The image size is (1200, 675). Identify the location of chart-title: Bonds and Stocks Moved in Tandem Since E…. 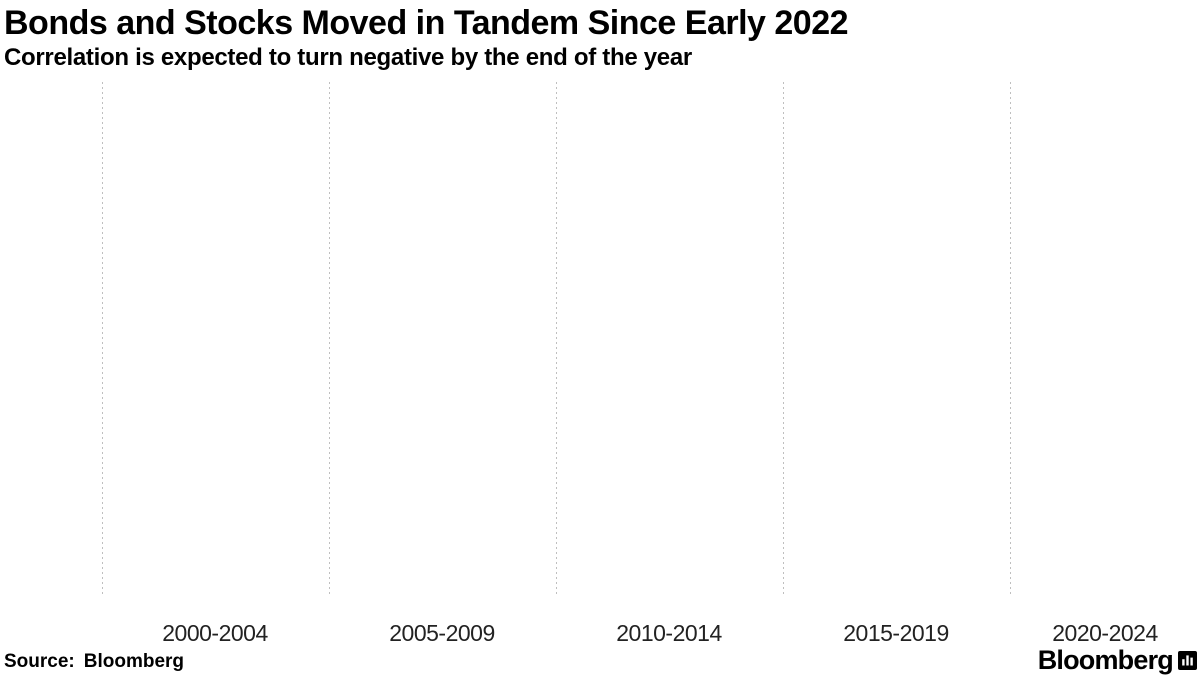
(426, 23).